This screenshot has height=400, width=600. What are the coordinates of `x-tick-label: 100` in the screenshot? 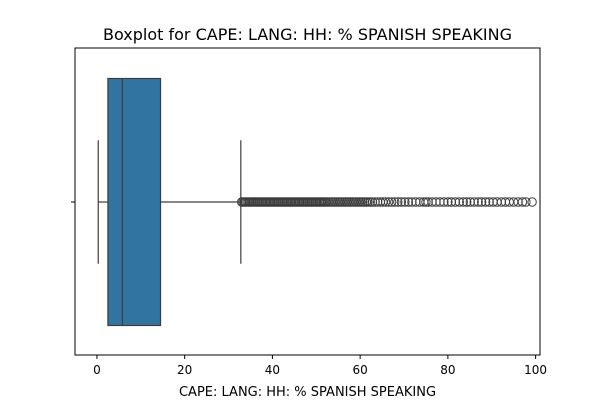 It's located at (535, 370).